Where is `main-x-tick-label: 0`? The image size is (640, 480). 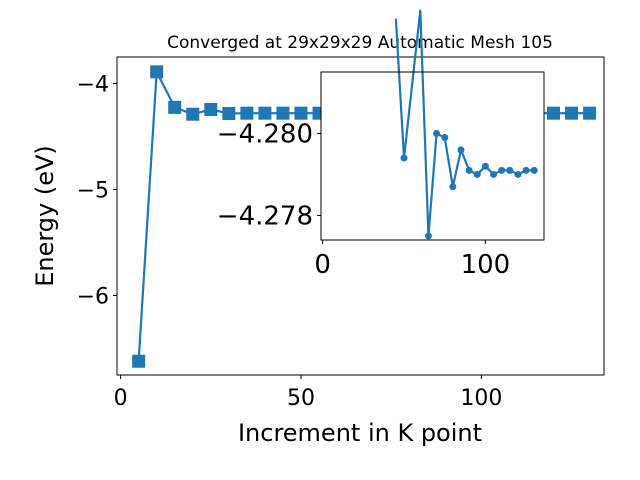
main-x-tick-label: 0 is located at coordinates (121, 398).